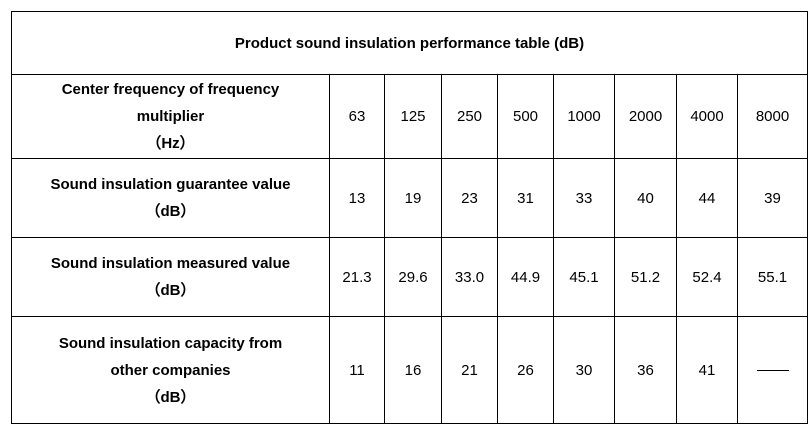  I want to click on label-line: Sound insulation measured value, so click(170, 263).